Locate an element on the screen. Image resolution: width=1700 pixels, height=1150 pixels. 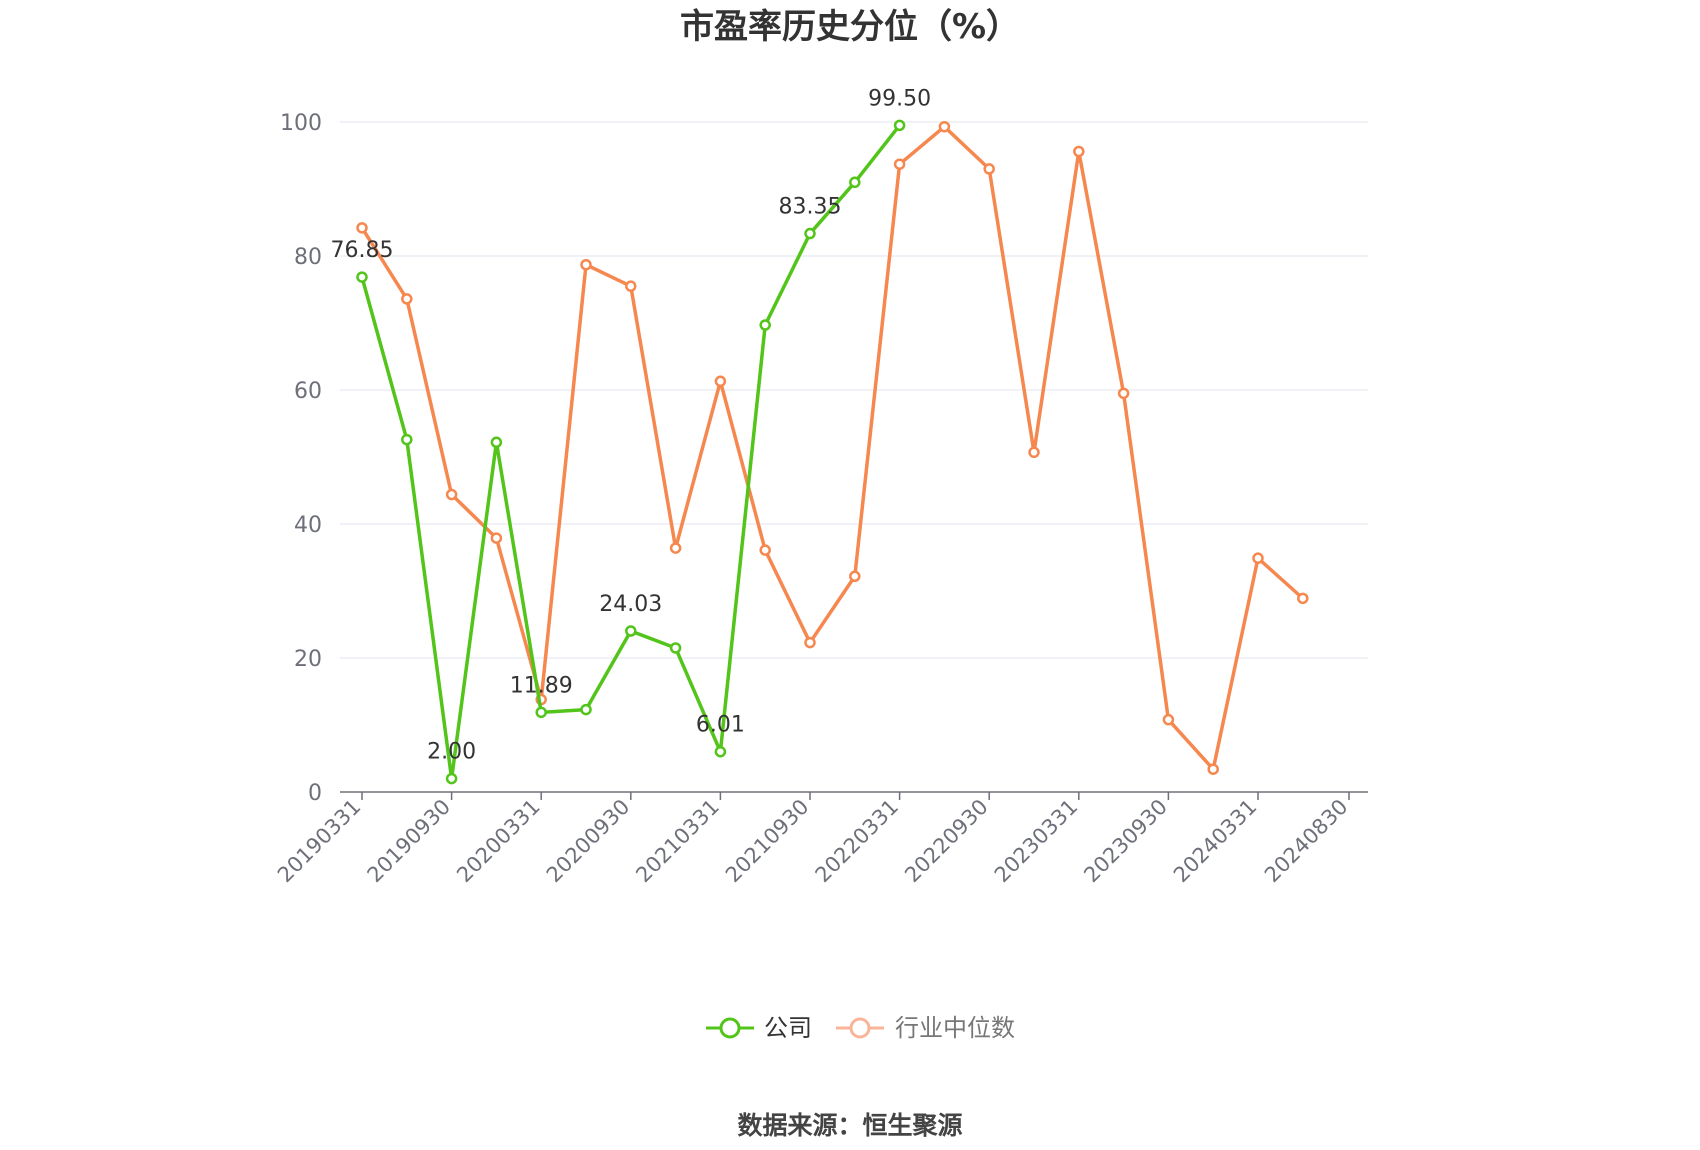
y-tick-label-0: 0 is located at coordinates (315, 793).